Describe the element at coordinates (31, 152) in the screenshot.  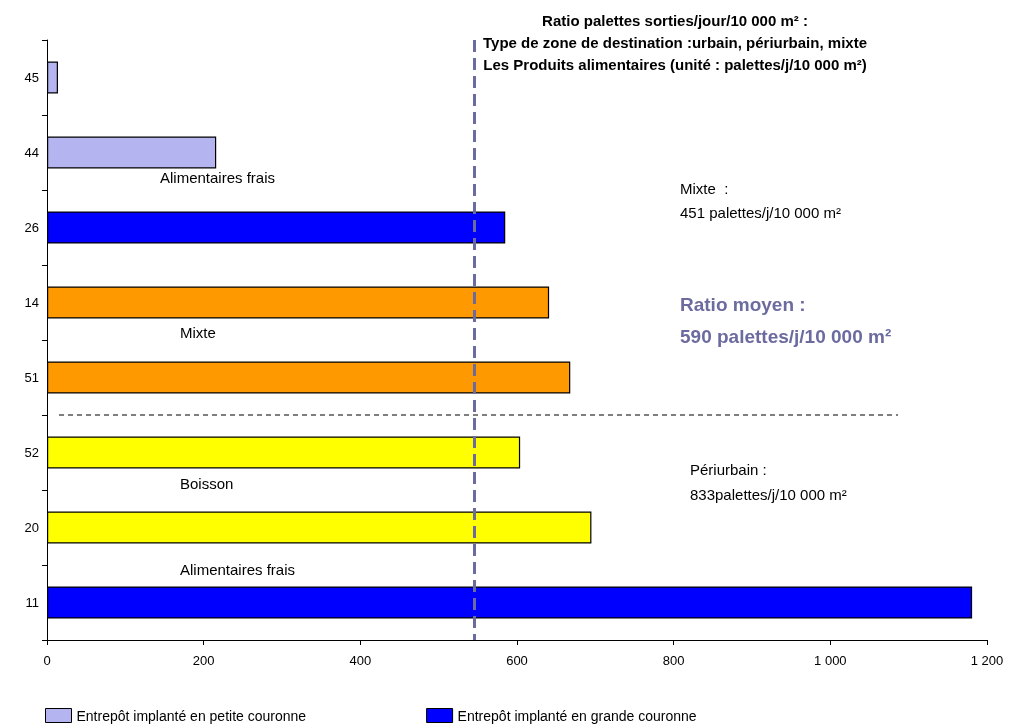
I see `y-tick-label: 44` at that location.